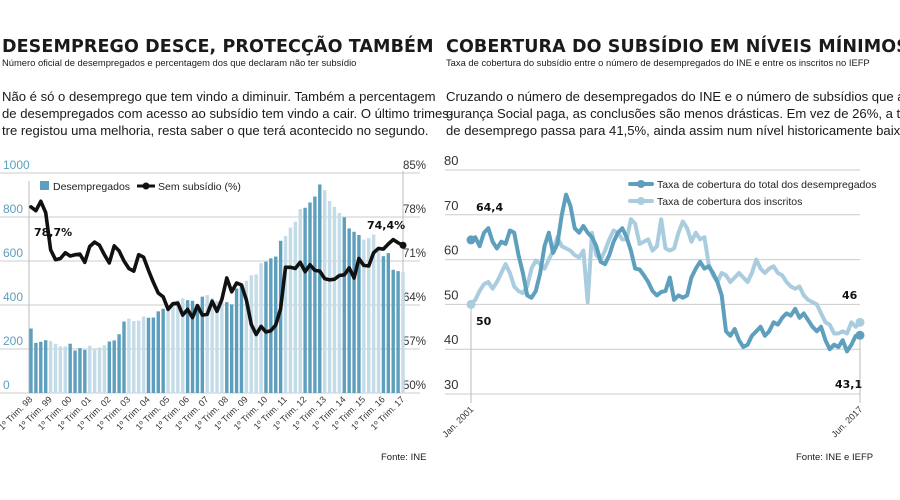 This screenshot has height=500, width=900. Describe the element at coordinates (414, 166) in the screenshot. I see `right-axis-tick-label: 85%` at that location.